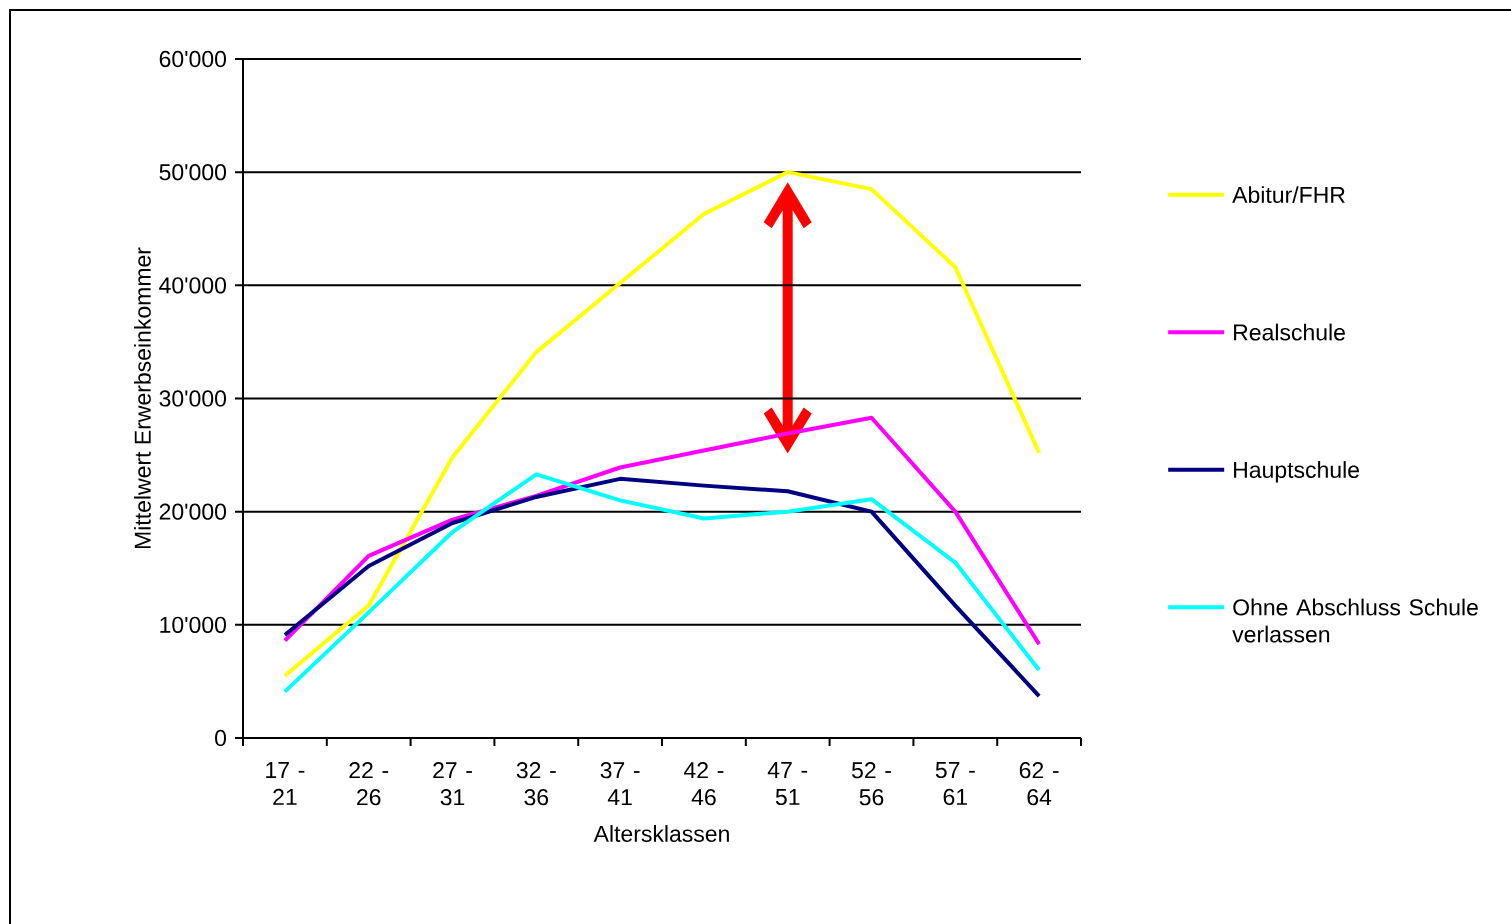  Describe the element at coordinates (369, 784) in the screenshot. I see `x-tick-label: 22 - 26` at that location.